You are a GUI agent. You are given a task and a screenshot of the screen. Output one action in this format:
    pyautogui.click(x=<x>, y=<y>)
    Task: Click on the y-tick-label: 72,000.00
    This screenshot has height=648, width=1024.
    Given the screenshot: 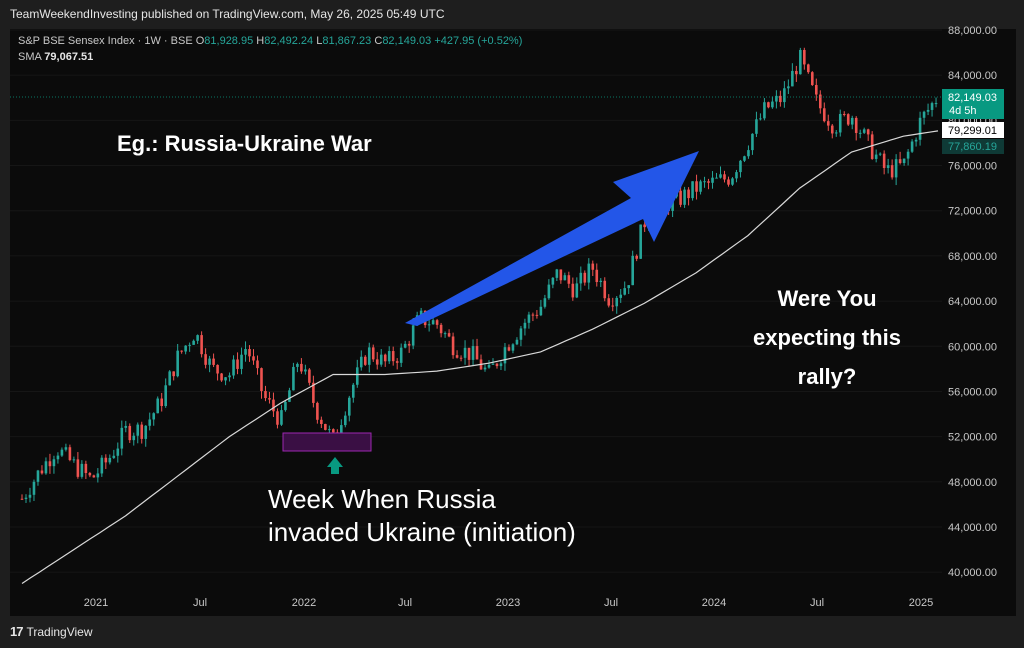 What is the action you would take?
    pyautogui.click(x=972, y=212)
    